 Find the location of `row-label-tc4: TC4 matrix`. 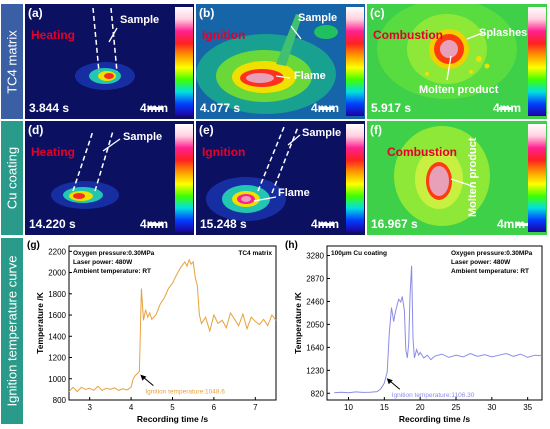

row-label-tc4: TC4 matrix is located at coordinates (12, 61).